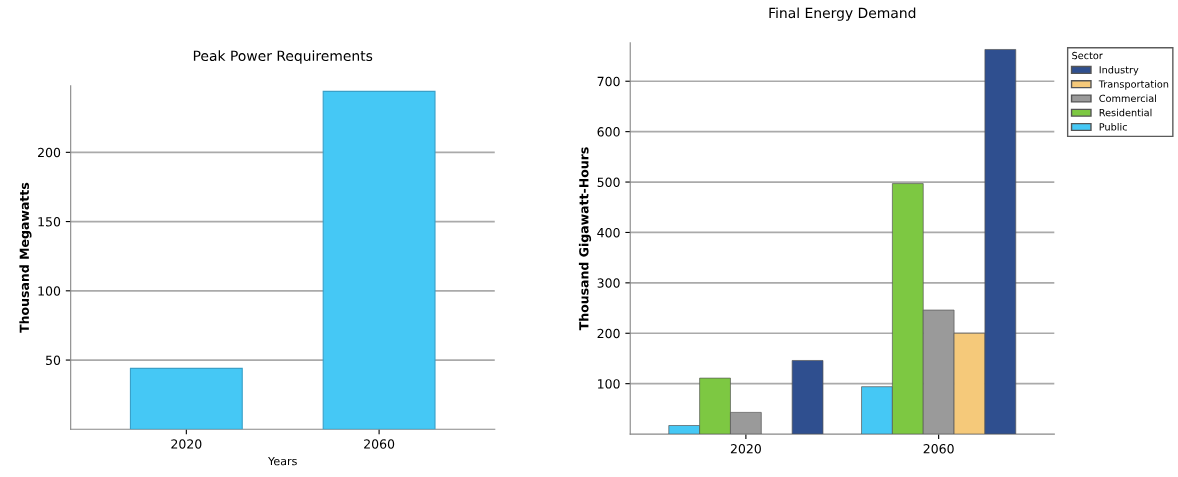 This screenshot has height=477, width=1178. I want to click on y-tick-label: 400, so click(608, 232).